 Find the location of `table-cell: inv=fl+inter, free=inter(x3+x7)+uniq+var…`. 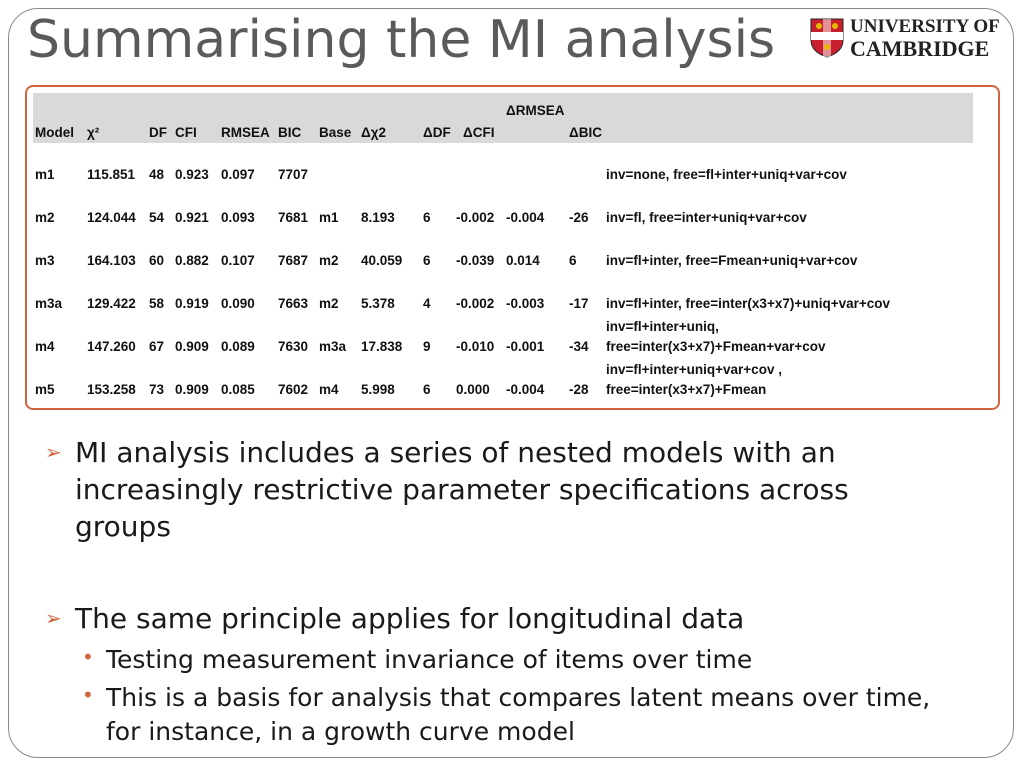

table-cell: inv=fl+inter, free=inter(x3+x7)+uniq+var… is located at coordinates (748, 303).